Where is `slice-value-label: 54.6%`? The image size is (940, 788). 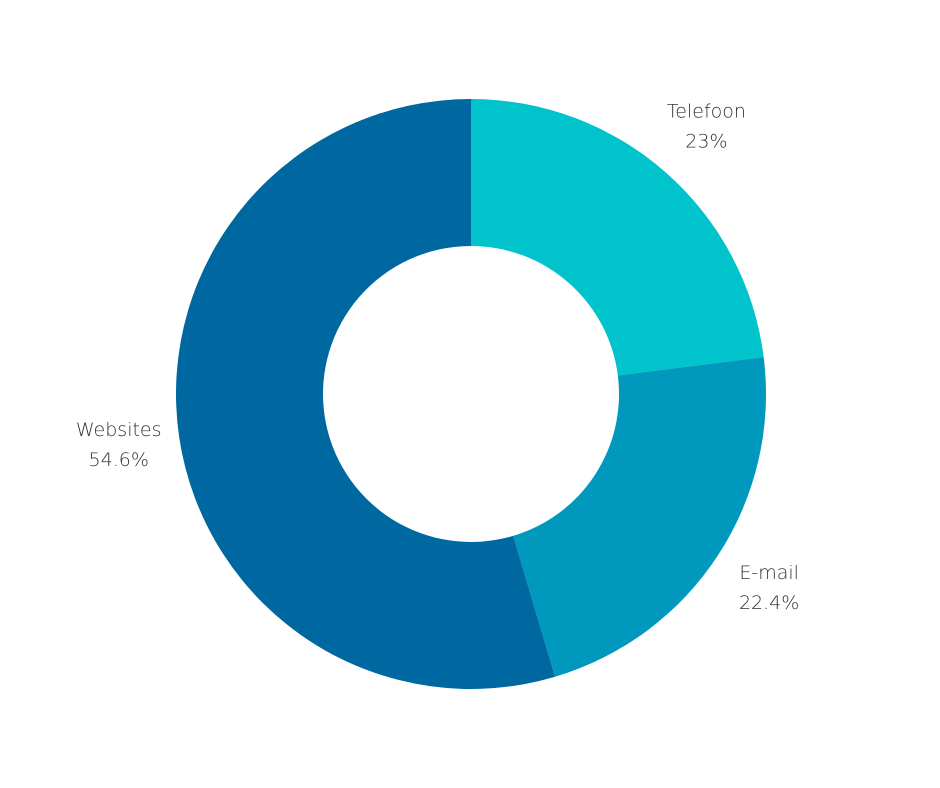
slice-value-label: 54.6% is located at coordinates (119, 460).